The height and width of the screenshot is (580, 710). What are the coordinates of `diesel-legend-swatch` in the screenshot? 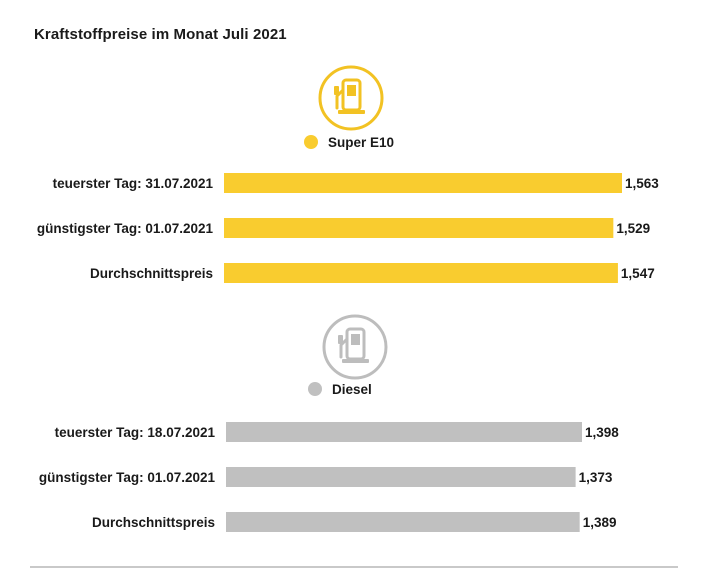 It's located at (315, 389).